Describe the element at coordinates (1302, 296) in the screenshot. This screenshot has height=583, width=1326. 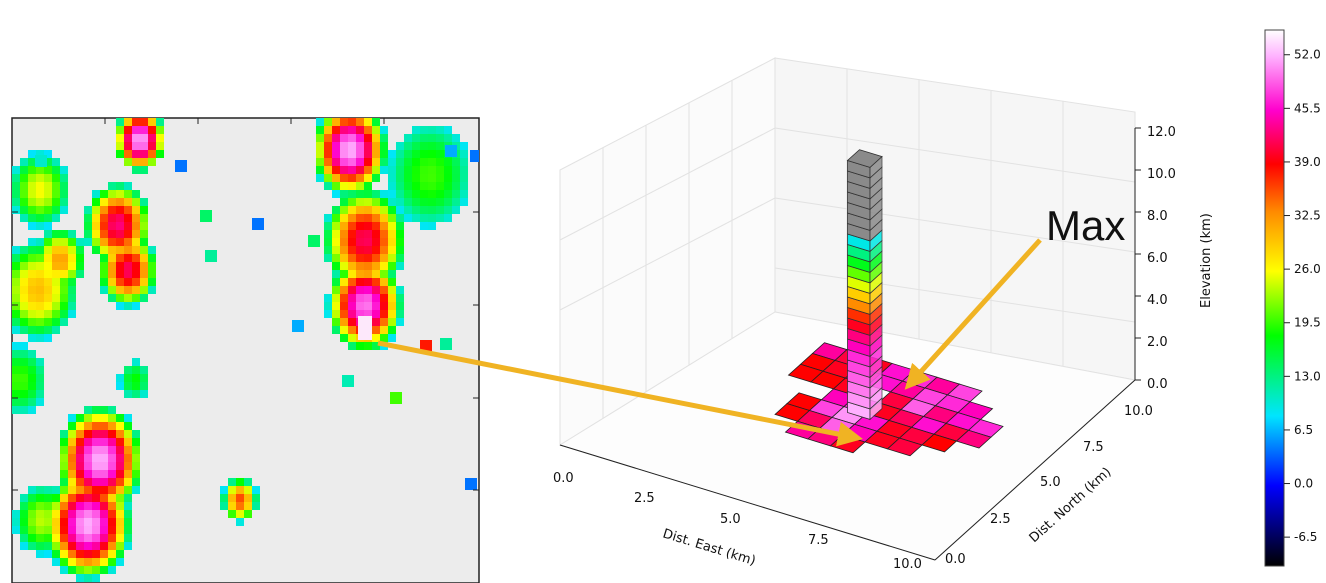
I see `colorbar-ticks: 52.0 45.5 39.0 32.5 26.0 19.5 13.0 6.5 0.0 -6.5` at that location.